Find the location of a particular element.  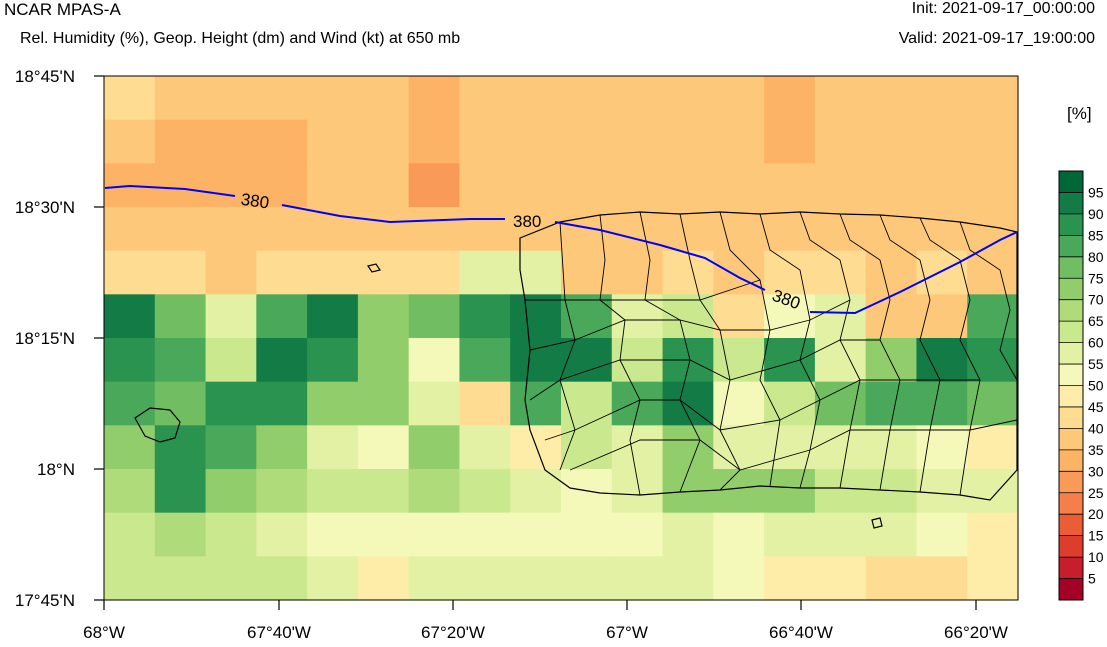

colorbar-label: 85 is located at coordinates (1096, 235).